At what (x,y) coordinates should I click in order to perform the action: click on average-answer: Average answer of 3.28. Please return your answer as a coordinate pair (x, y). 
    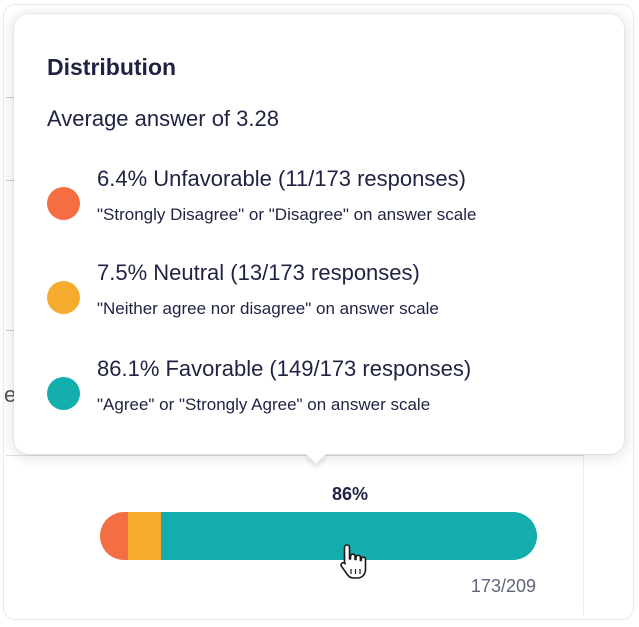
    Looking at the image, I should click on (163, 118).